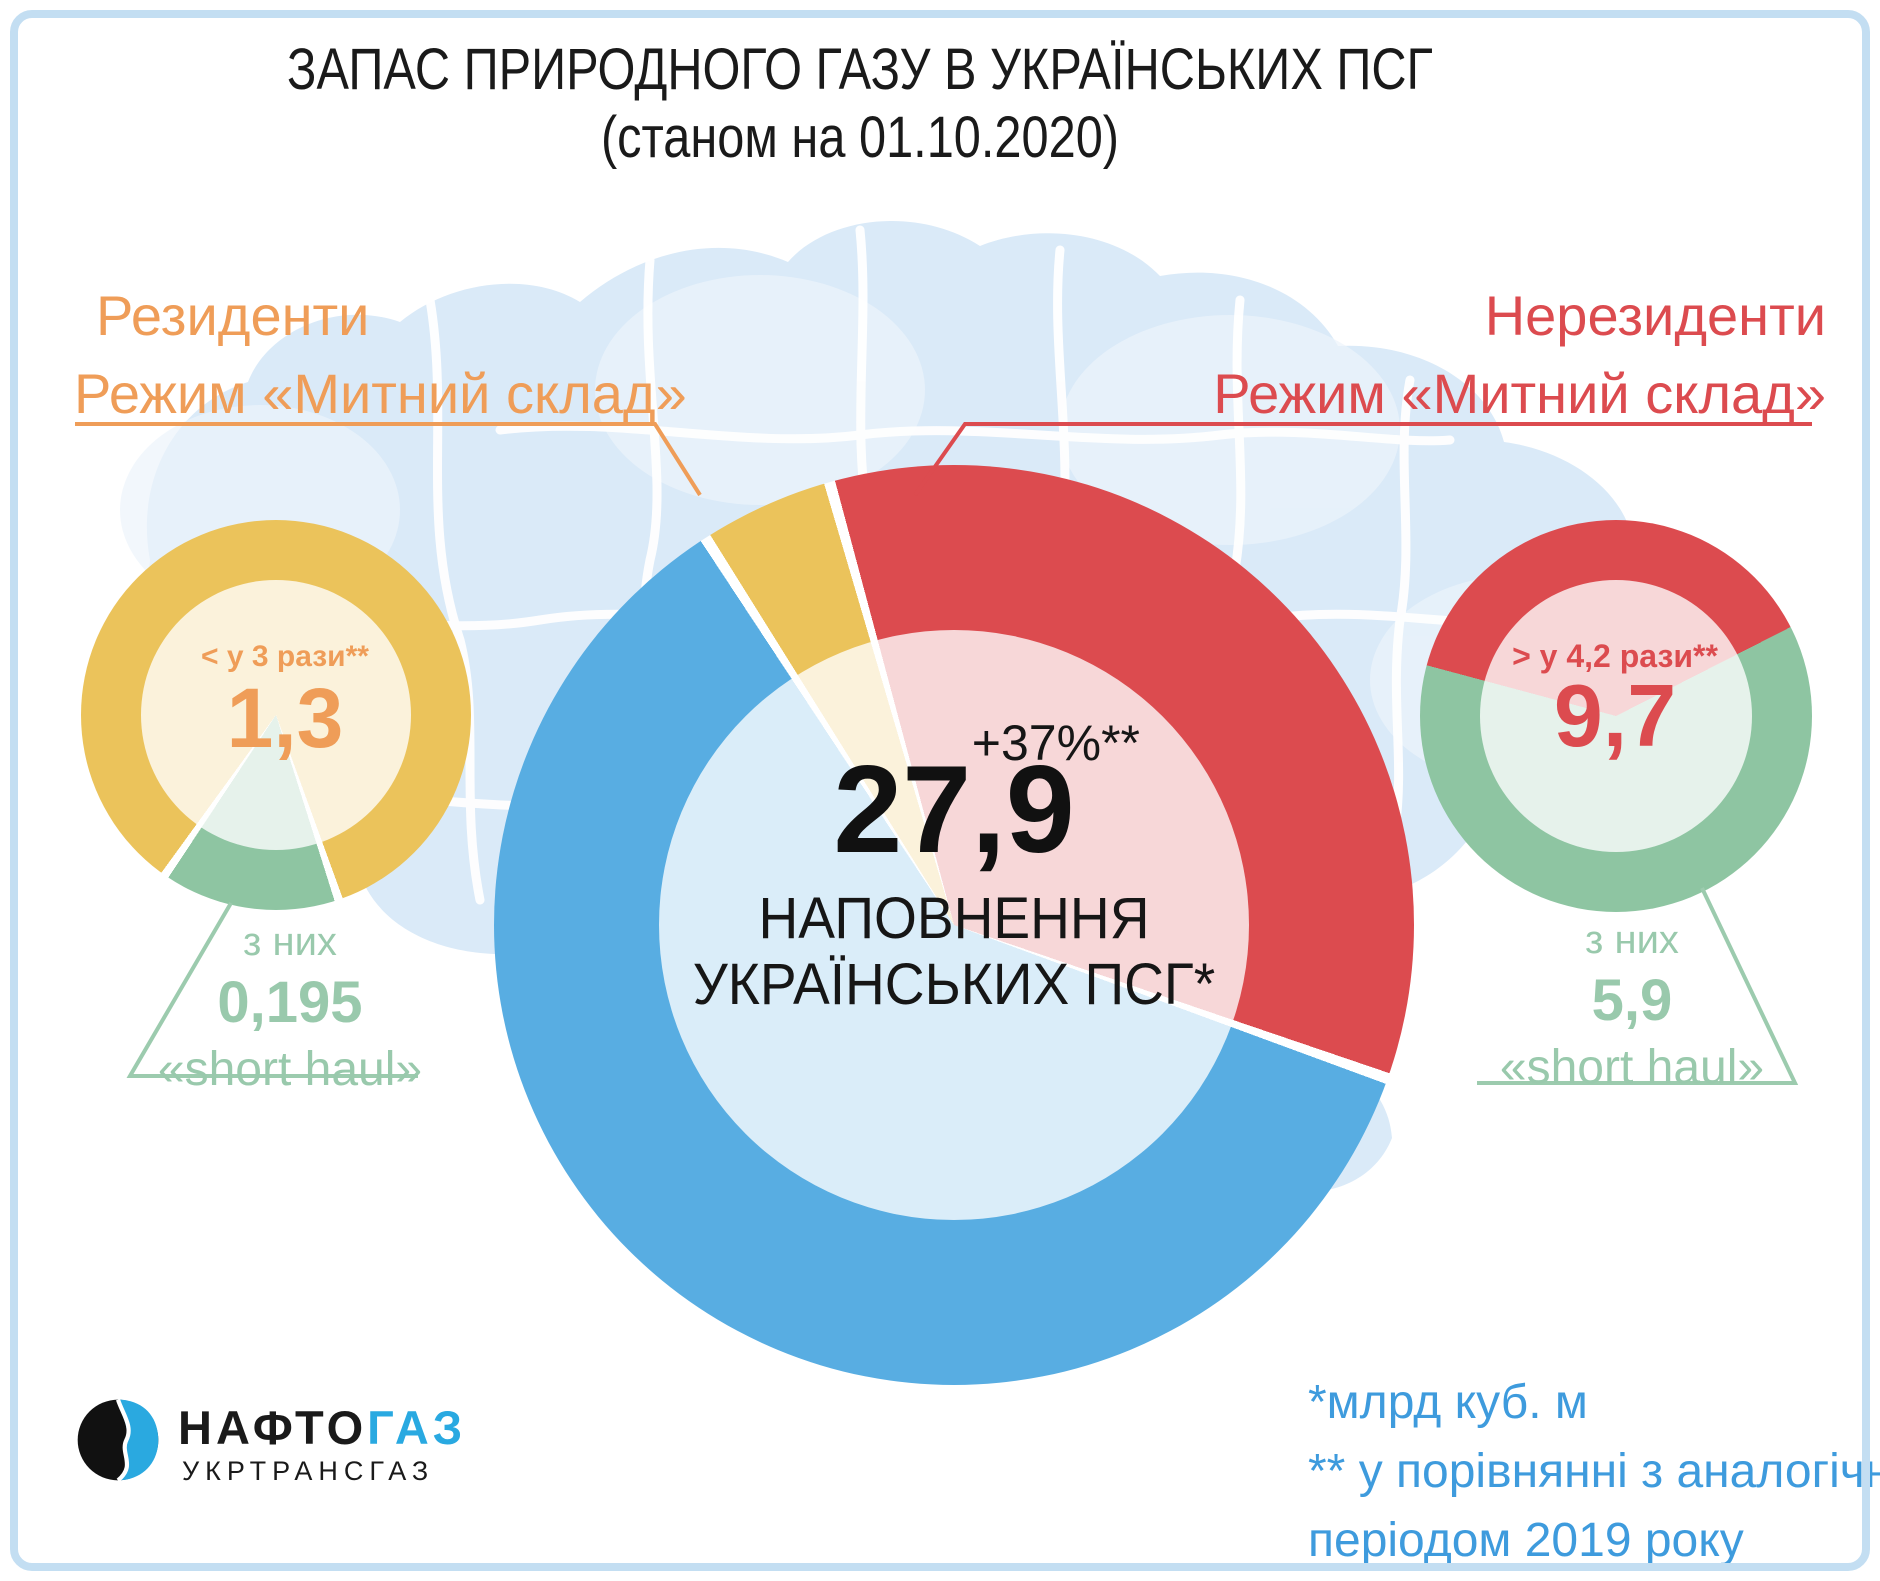 This screenshot has height=1581, width=1880. Describe the element at coordinates (290, 1069) in the screenshot. I see `short-haul-left-caption: «short haul»` at that location.